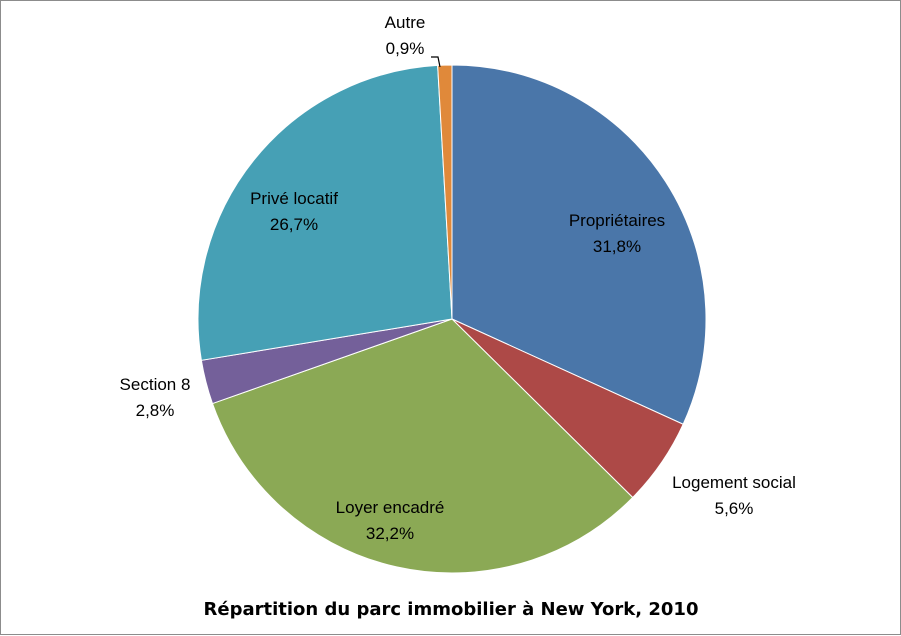  What do you see at coordinates (390, 533) in the screenshot?
I see `label-value: 32,2%` at bounding box center [390, 533].